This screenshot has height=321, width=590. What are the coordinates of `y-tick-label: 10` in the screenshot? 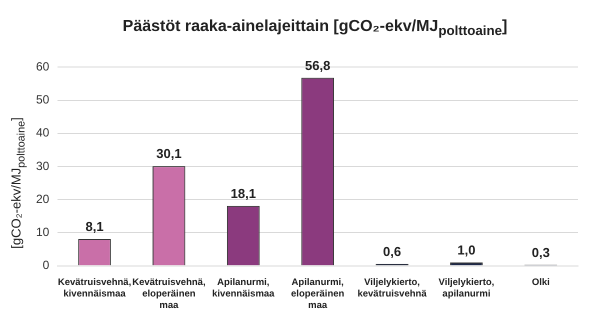 It's located at (43, 232).